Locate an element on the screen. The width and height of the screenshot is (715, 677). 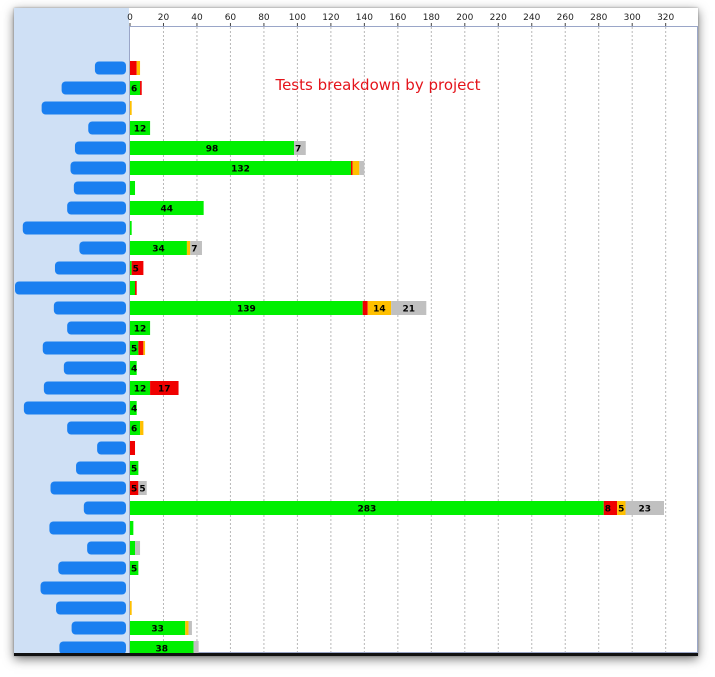
bar-row: 132 is located at coordinates (247, 168).